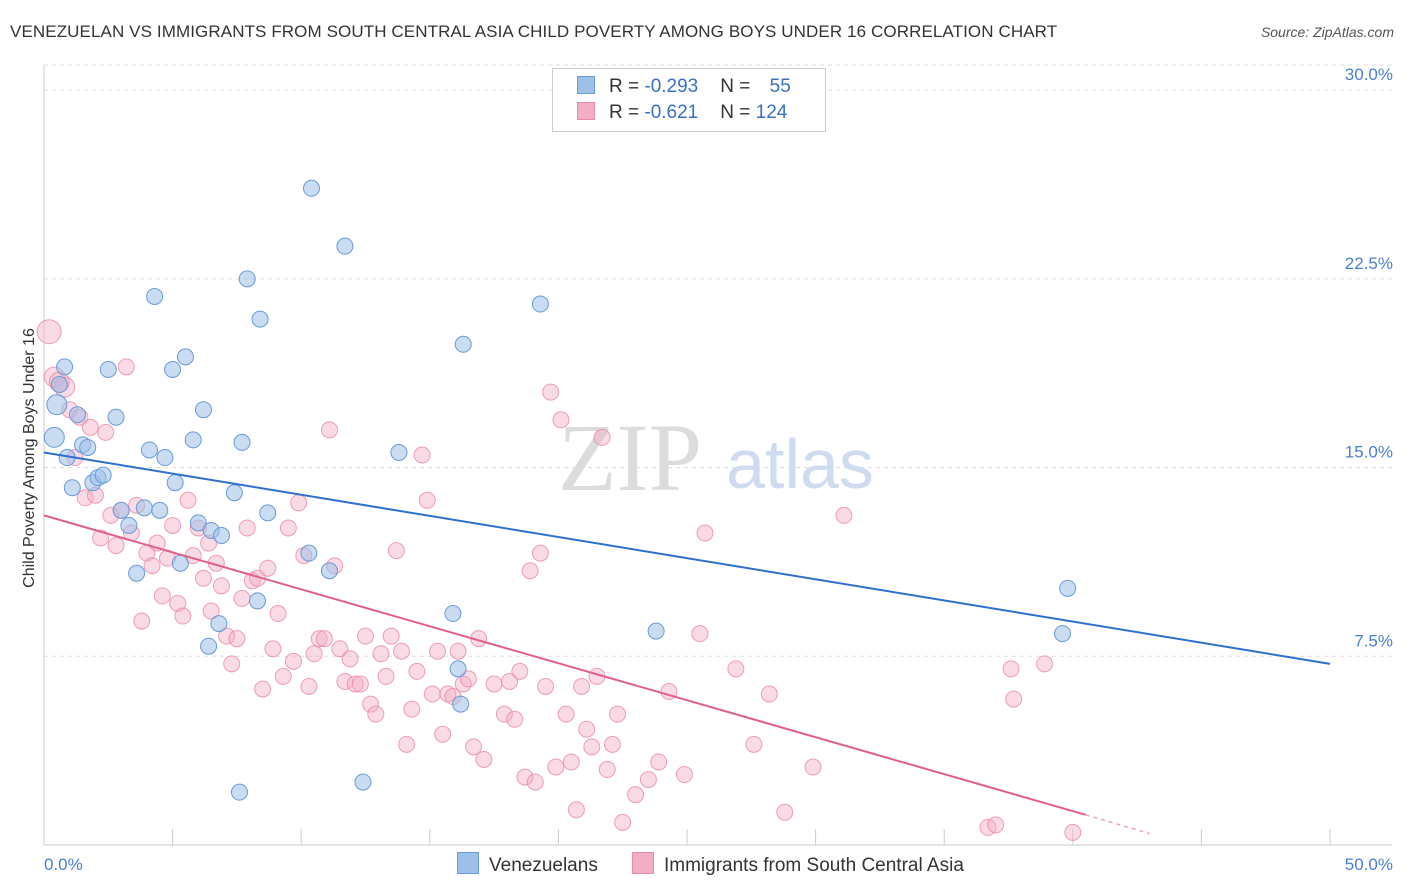 This screenshot has height=892, width=1406. I want to click on y-tick-label: 7.5%, so click(1373, 640).